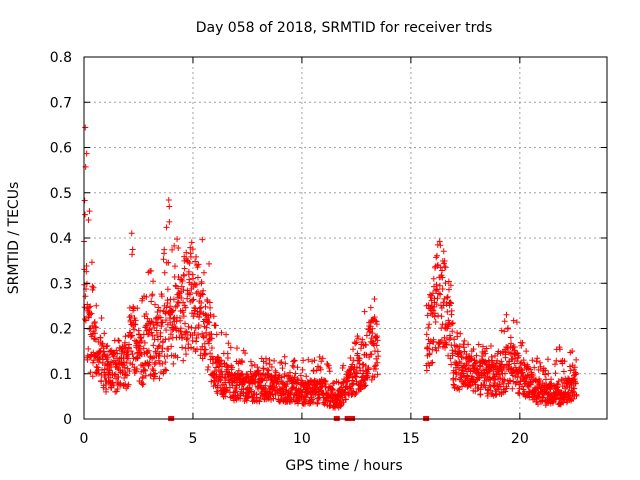 The height and width of the screenshot is (480, 640). What do you see at coordinates (14, 238) in the screenshot?
I see `y-axis-label: SRMTID / TECUs` at bounding box center [14, 238].